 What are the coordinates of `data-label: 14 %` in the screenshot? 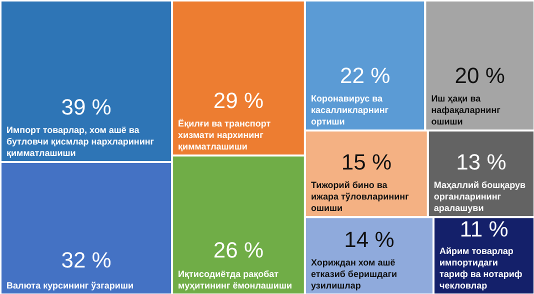 It's located at (369, 239).